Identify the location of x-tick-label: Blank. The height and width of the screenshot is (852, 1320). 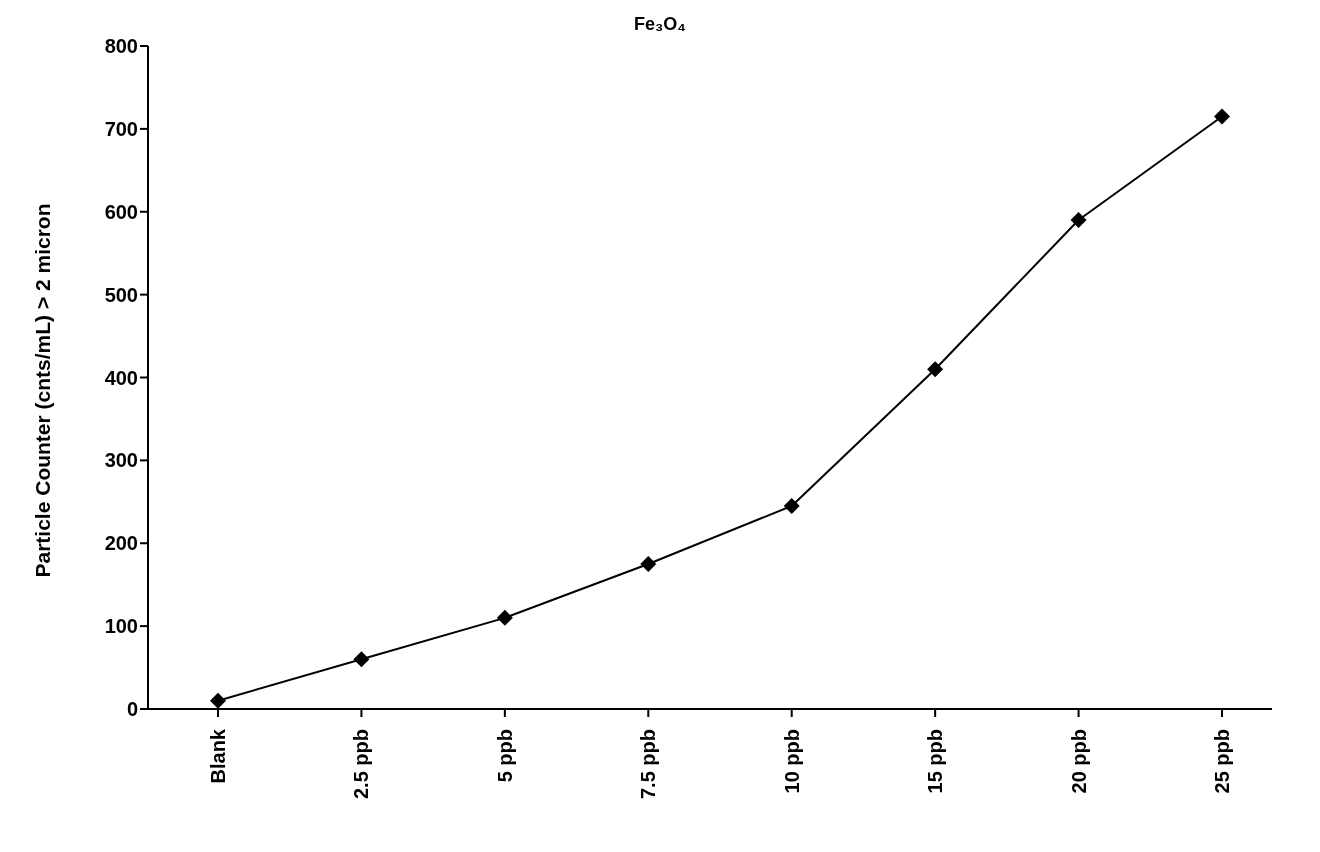
(218, 756).